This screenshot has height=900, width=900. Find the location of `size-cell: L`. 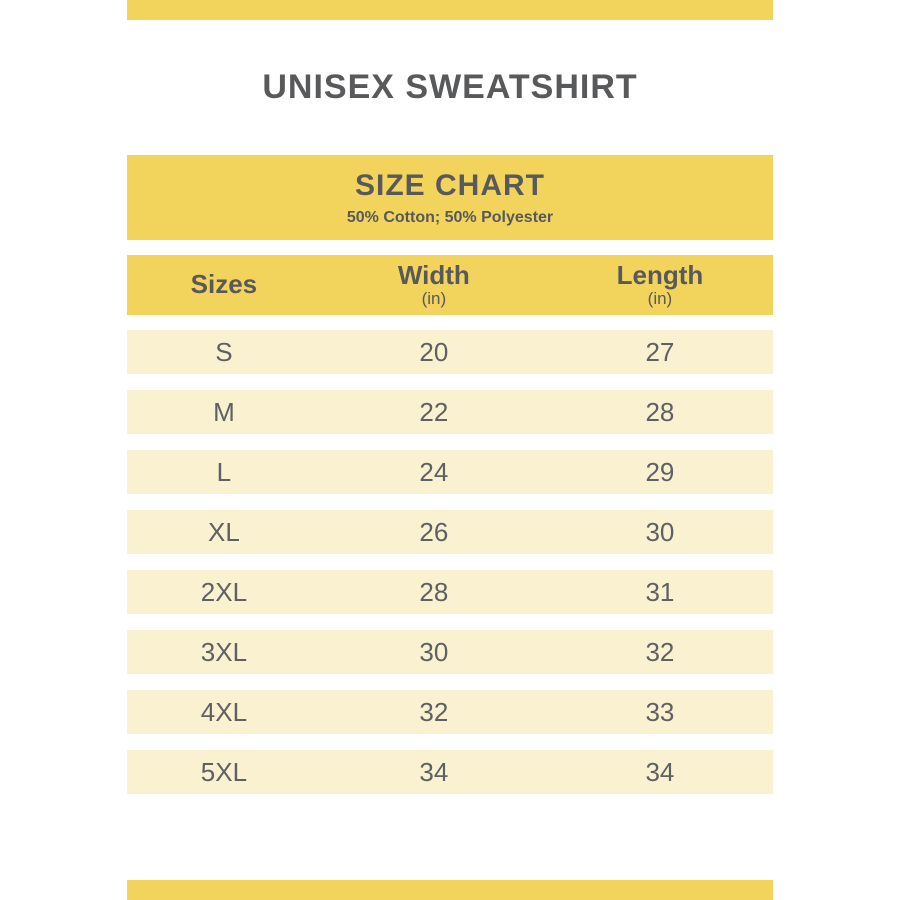

size-cell: L is located at coordinates (224, 471).